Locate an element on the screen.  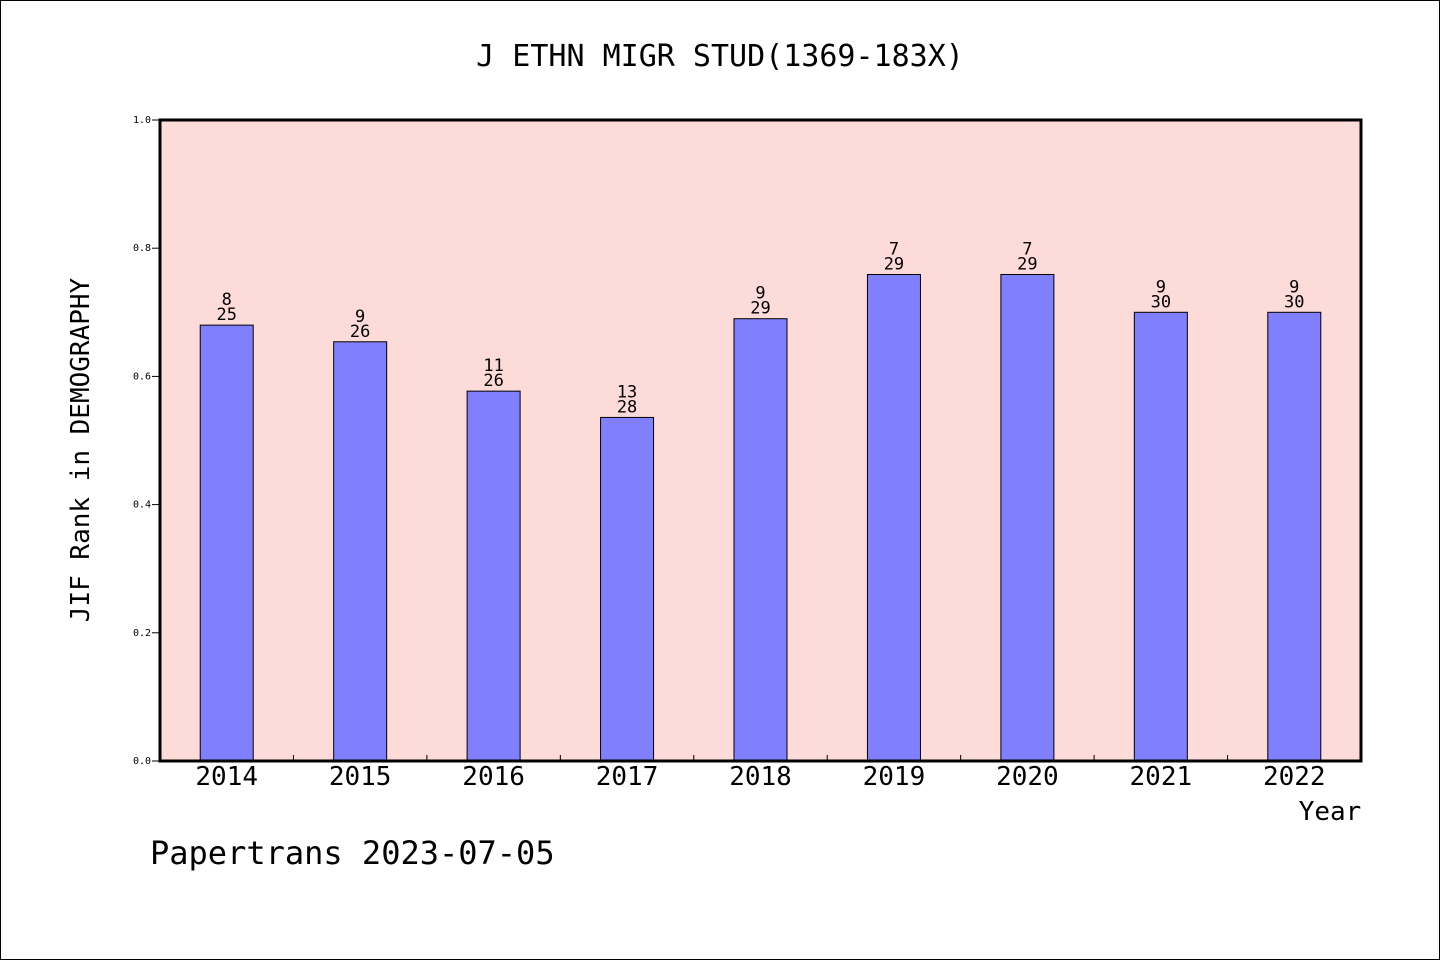
bar-rank-label: 13 is located at coordinates (627, 392).